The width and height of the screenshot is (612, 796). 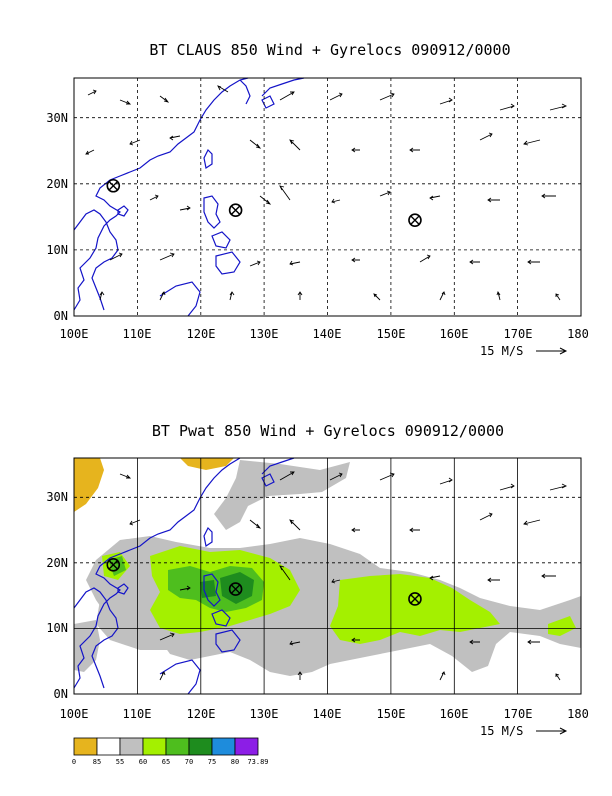 I want to click on coastline-asia, so click(x=157, y=573).